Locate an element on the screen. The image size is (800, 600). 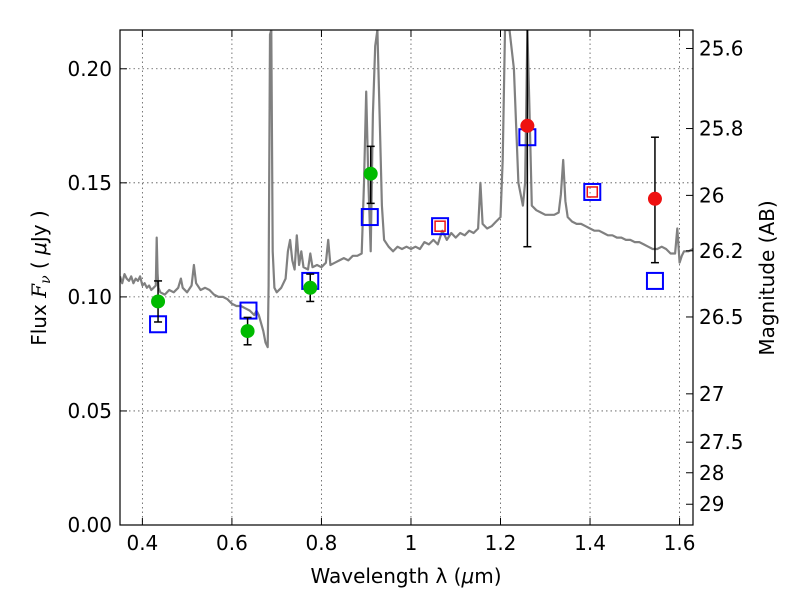
x-tick-label: 0.8 is located at coordinates (322, 543).